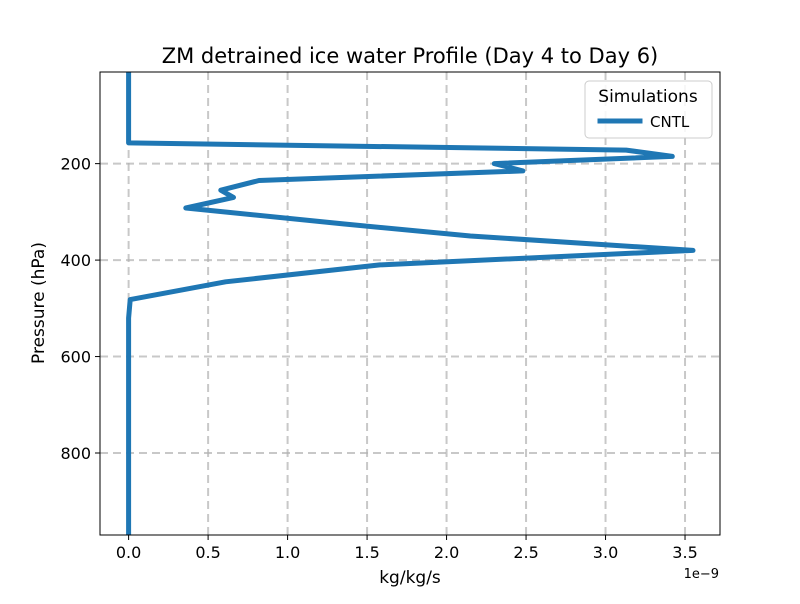 Image resolution: width=800 pixels, height=604 pixels. Describe the element at coordinates (75, 357) in the screenshot. I see `y-tick-label: 600` at that location.